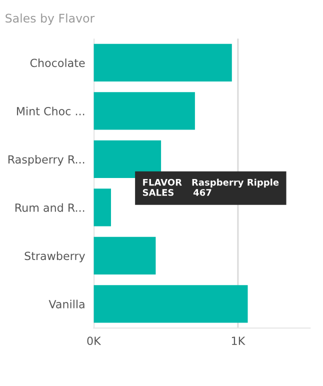 This screenshot has width=323, height=386. I want to click on y-tick-label: Vanilla, so click(66, 304).